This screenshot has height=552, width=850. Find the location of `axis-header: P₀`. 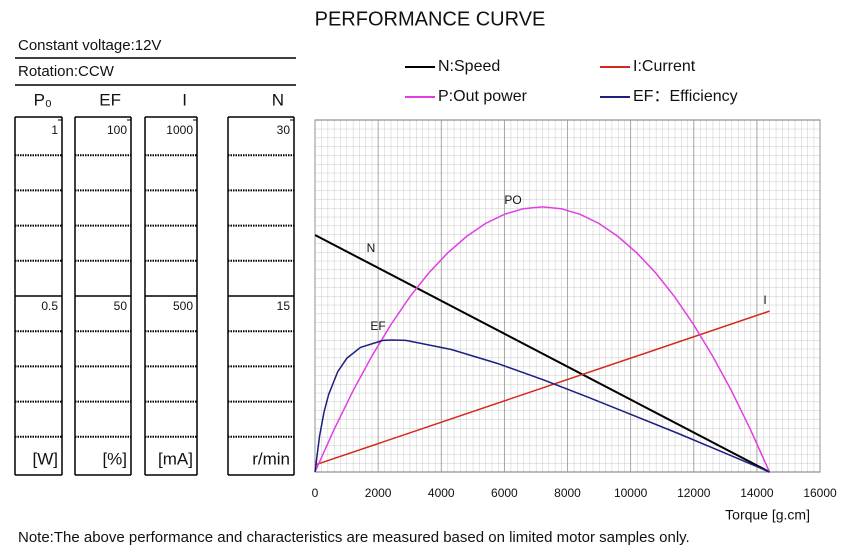

axis-header: P₀ is located at coordinates (43, 99).